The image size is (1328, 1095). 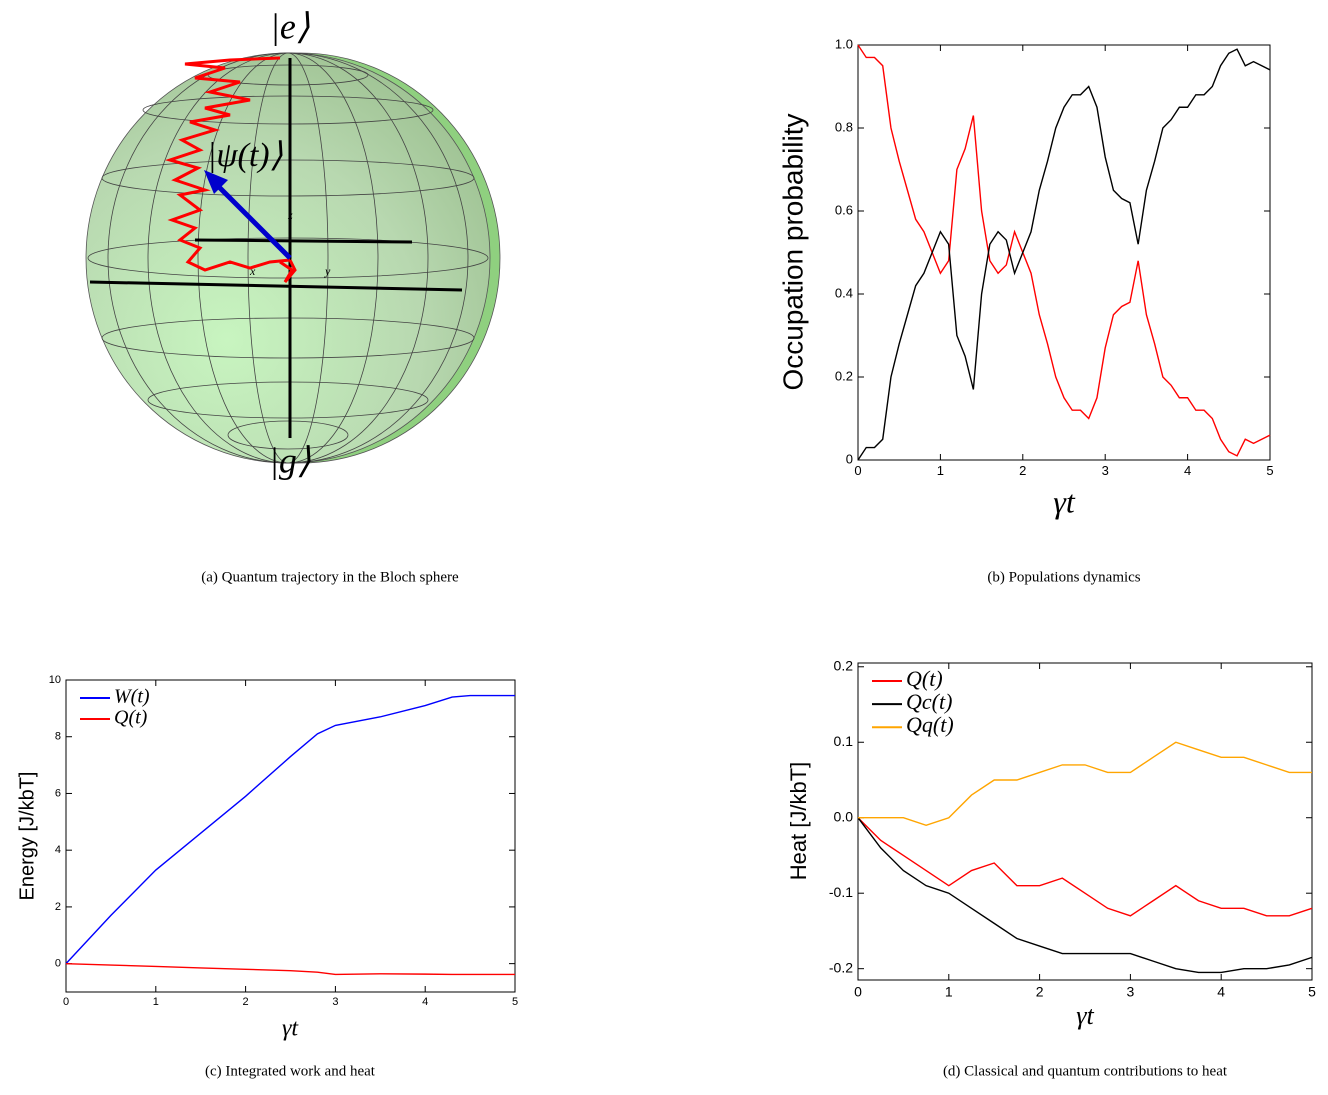 What do you see at coordinates (290, 1071) in the screenshot?
I see `caption: (c) Integrated work and heat` at bounding box center [290, 1071].